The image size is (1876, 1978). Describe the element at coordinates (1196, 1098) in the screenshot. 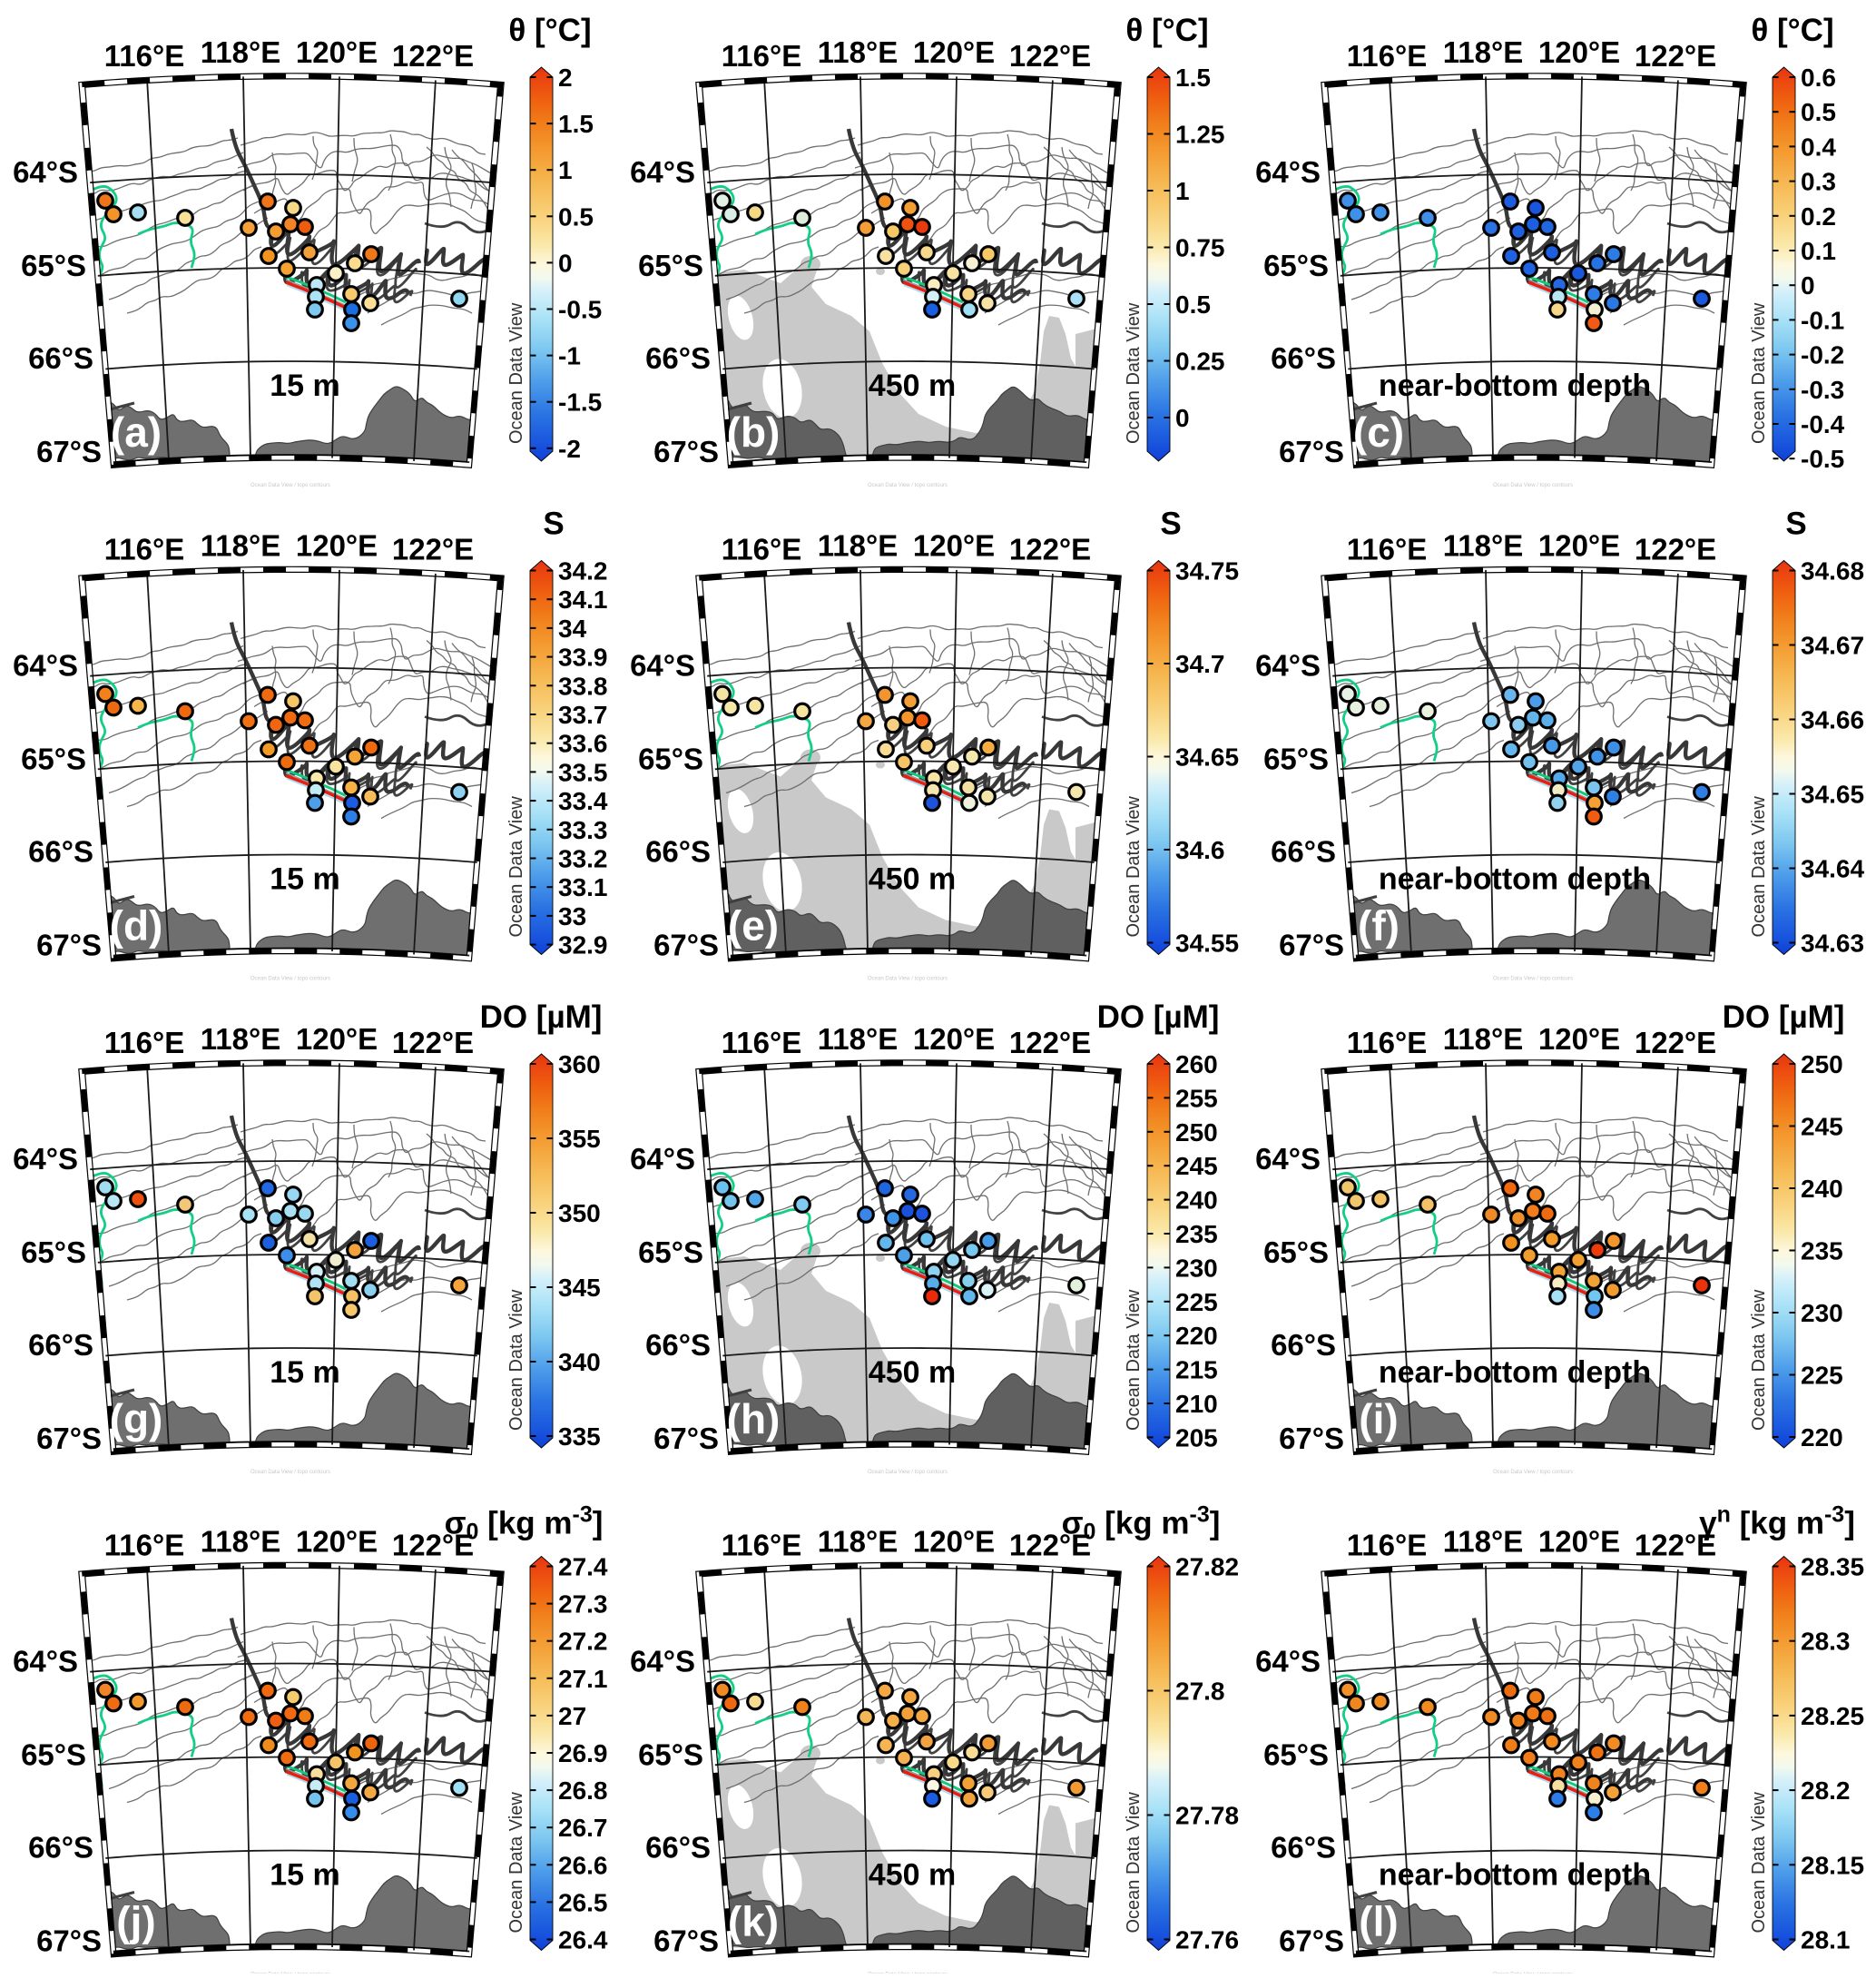

I see `svg-text: 255` at that location.